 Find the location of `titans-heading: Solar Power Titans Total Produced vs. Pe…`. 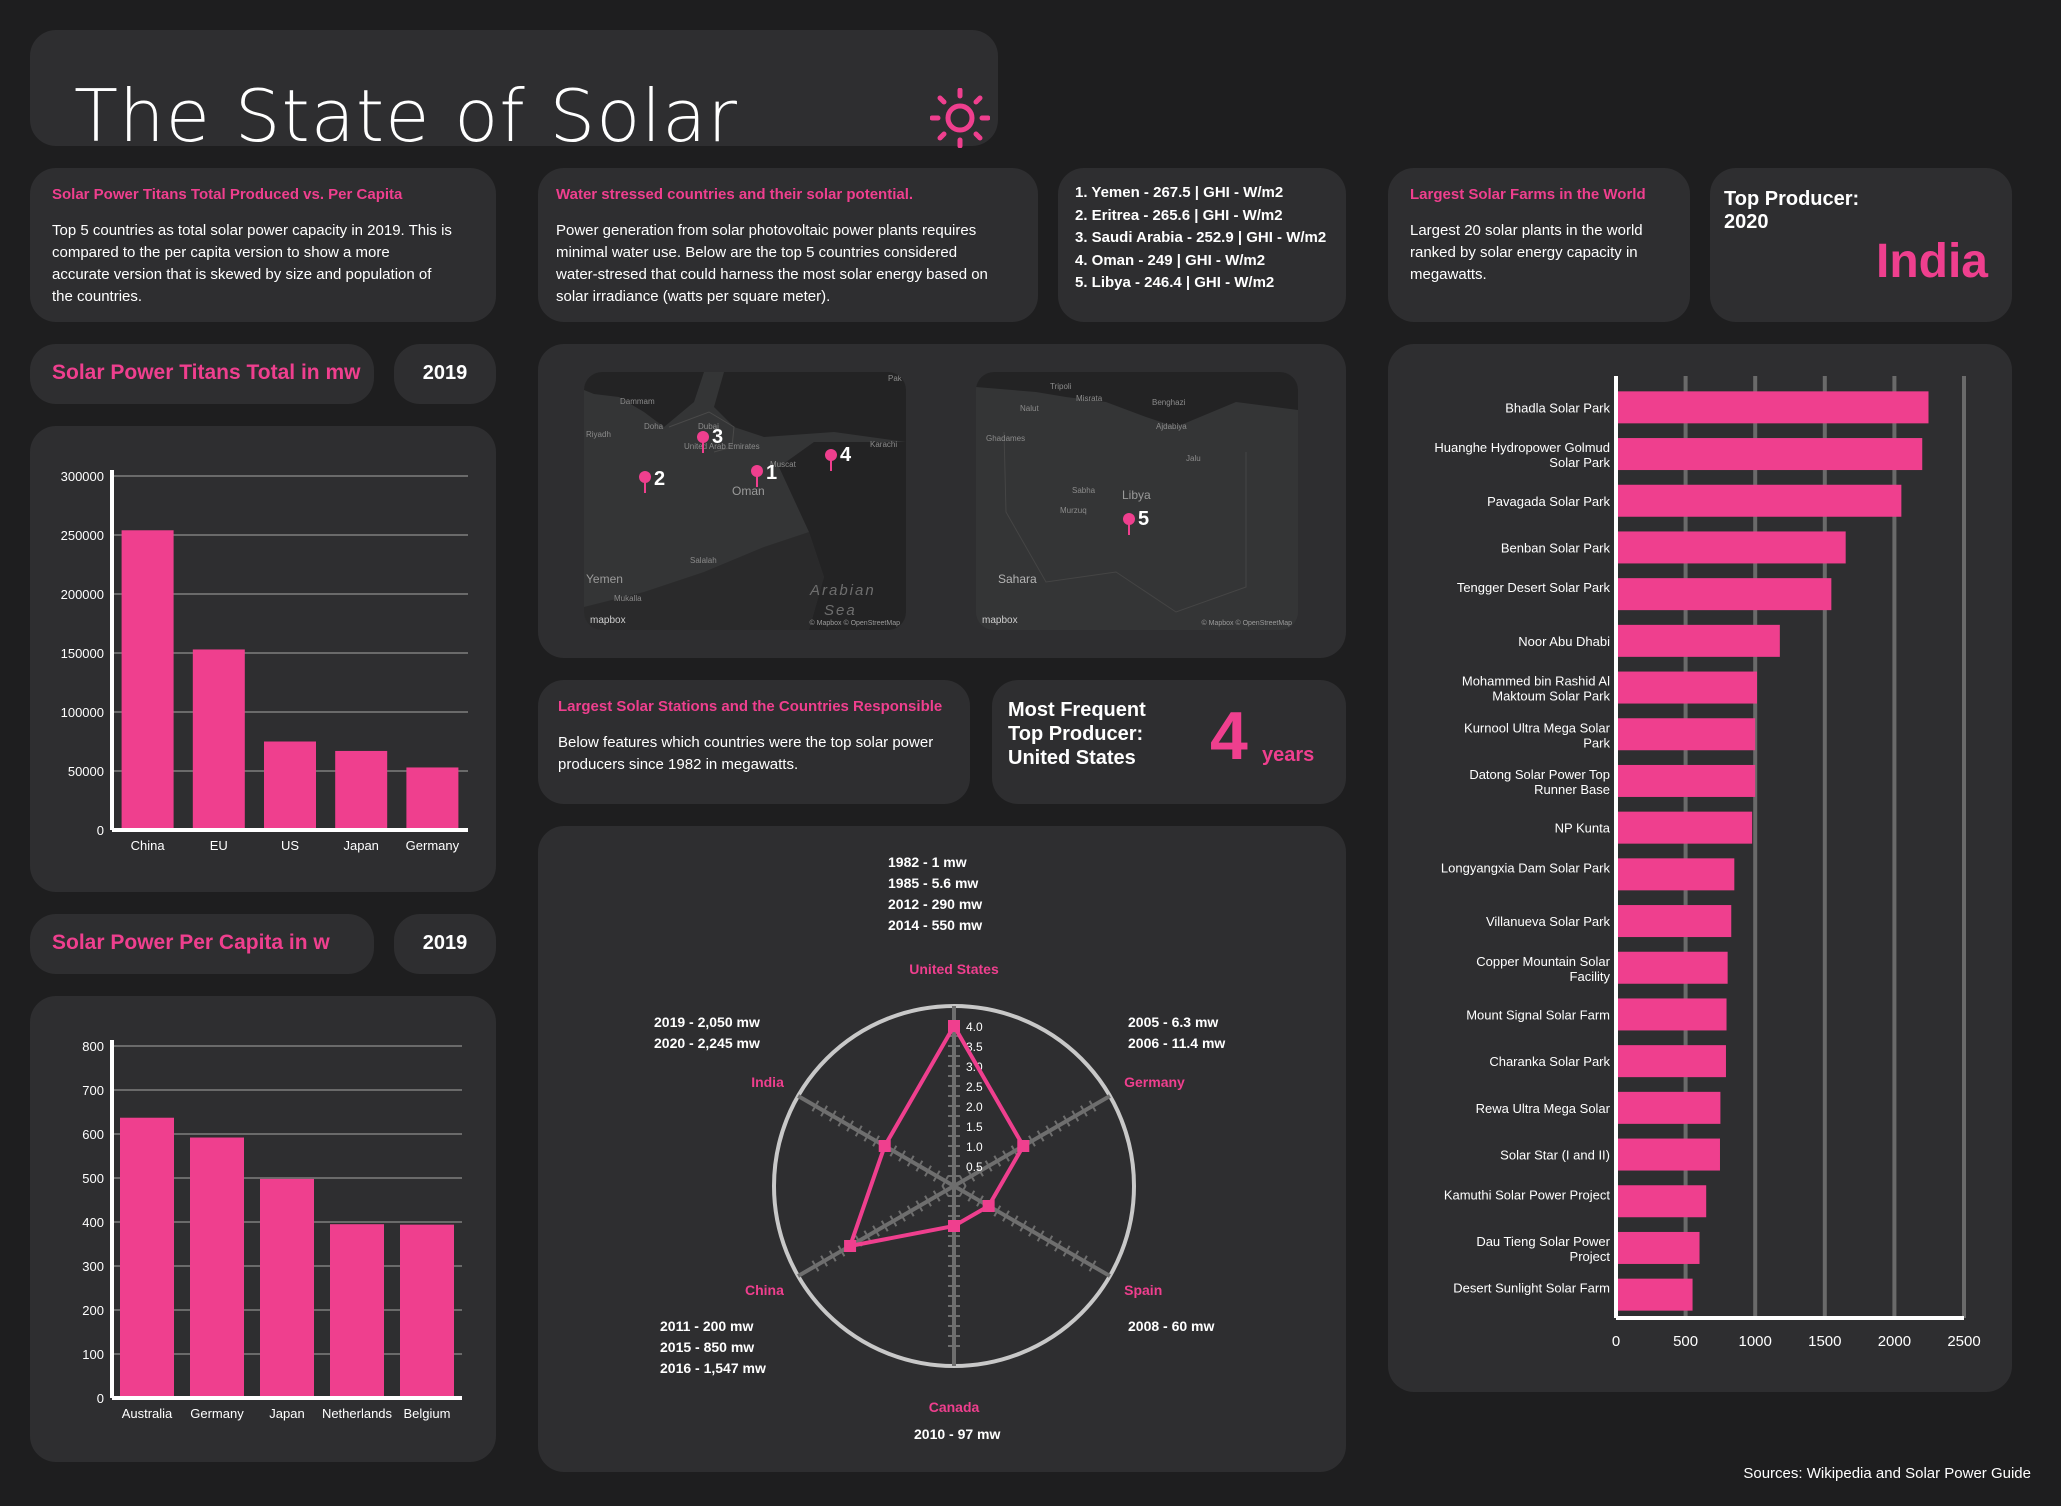

titans-heading: Solar Power Titans Total Produced vs. Pe… is located at coordinates (227, 194).